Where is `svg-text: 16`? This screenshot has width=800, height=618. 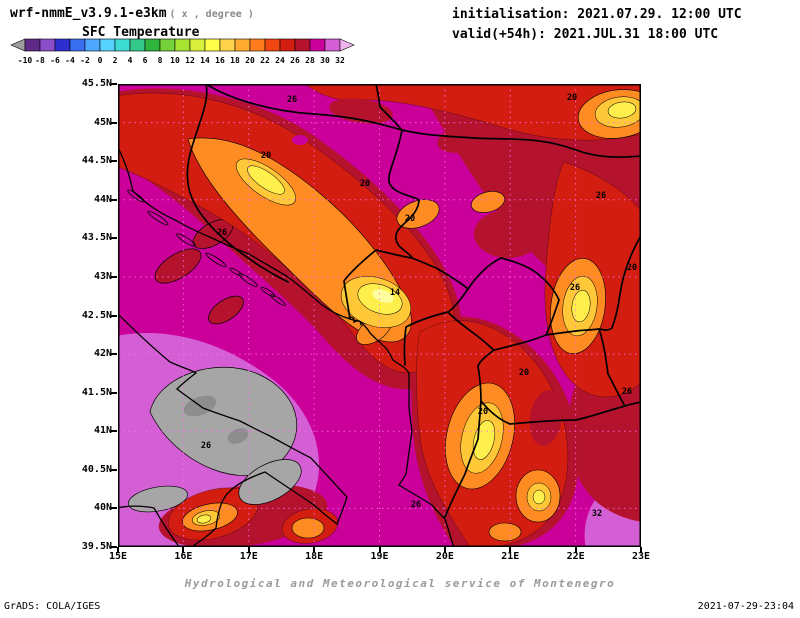 svg-text: 16 is located at coordinates (220, 60).